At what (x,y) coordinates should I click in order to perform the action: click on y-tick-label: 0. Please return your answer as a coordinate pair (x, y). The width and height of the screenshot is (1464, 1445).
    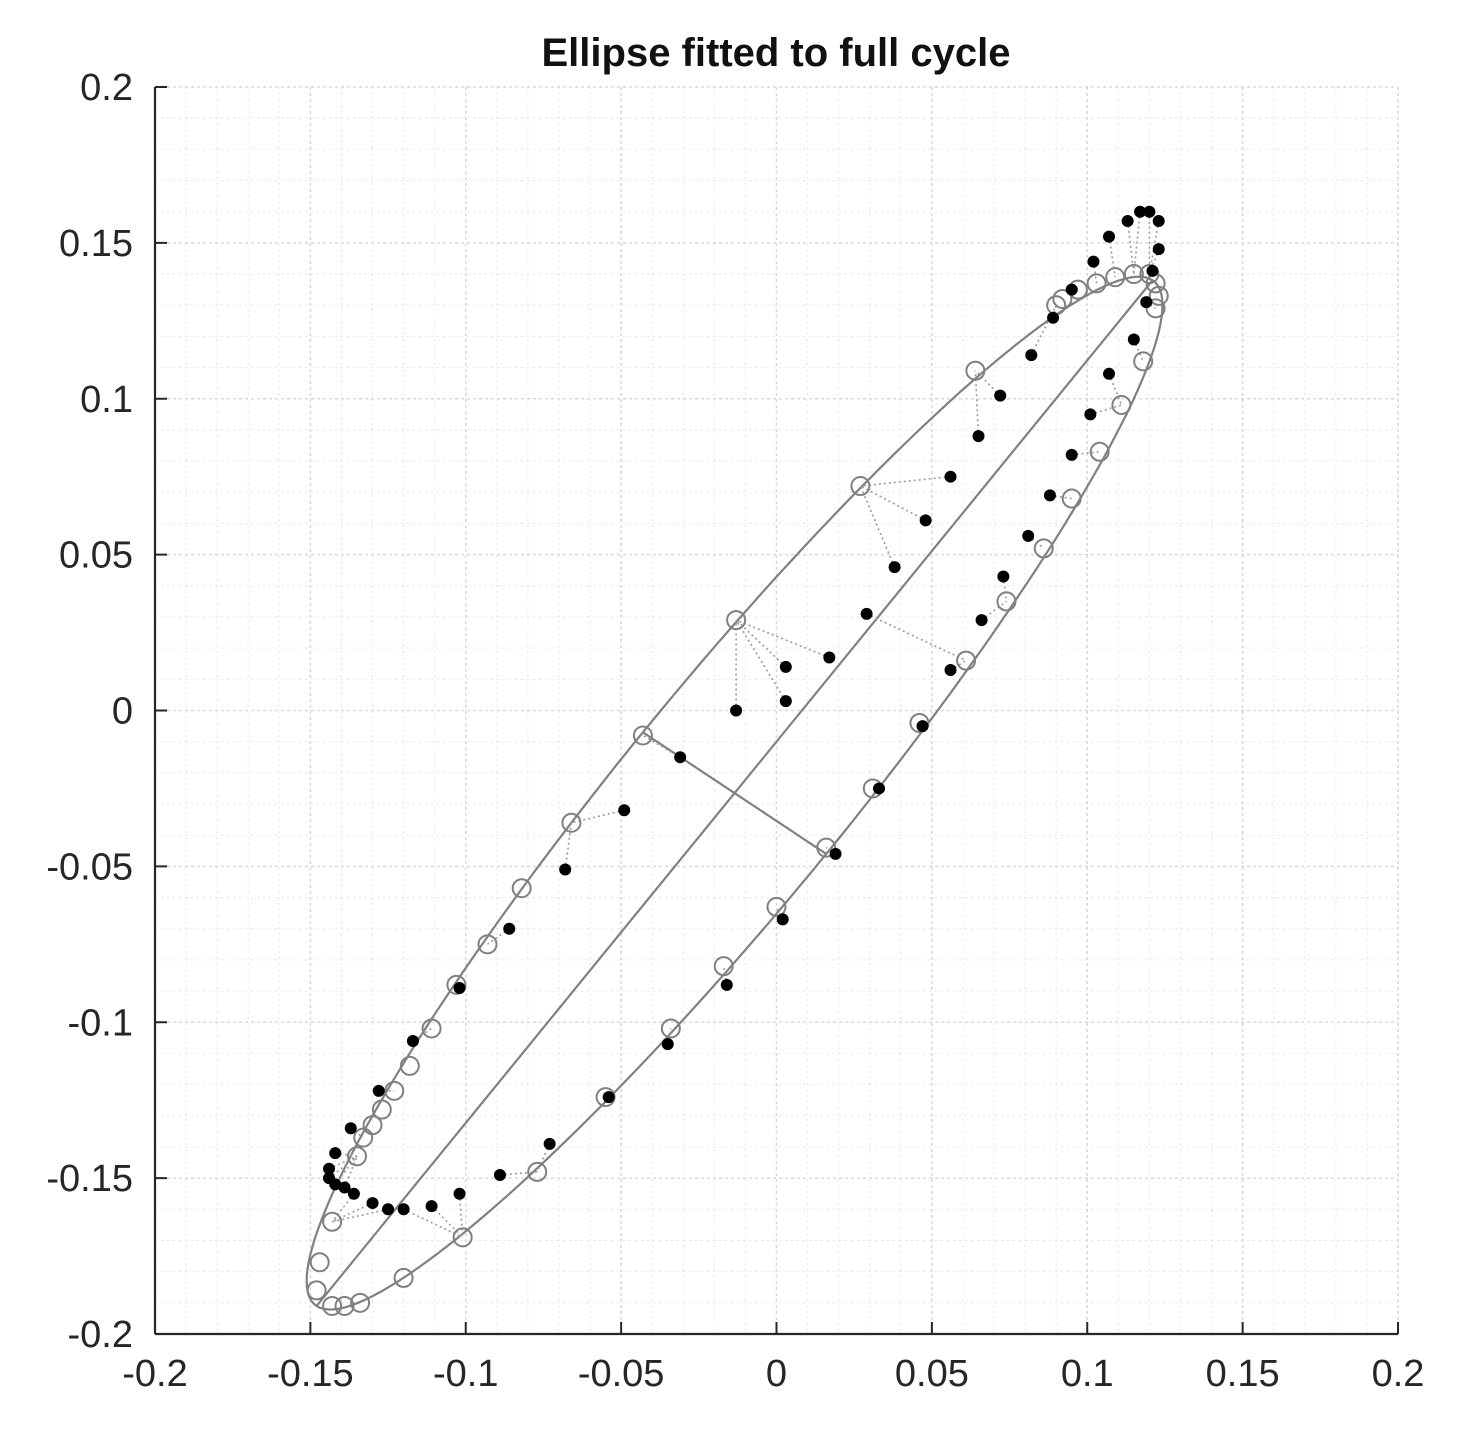
    Looking at the image, I should click on (122, 712).